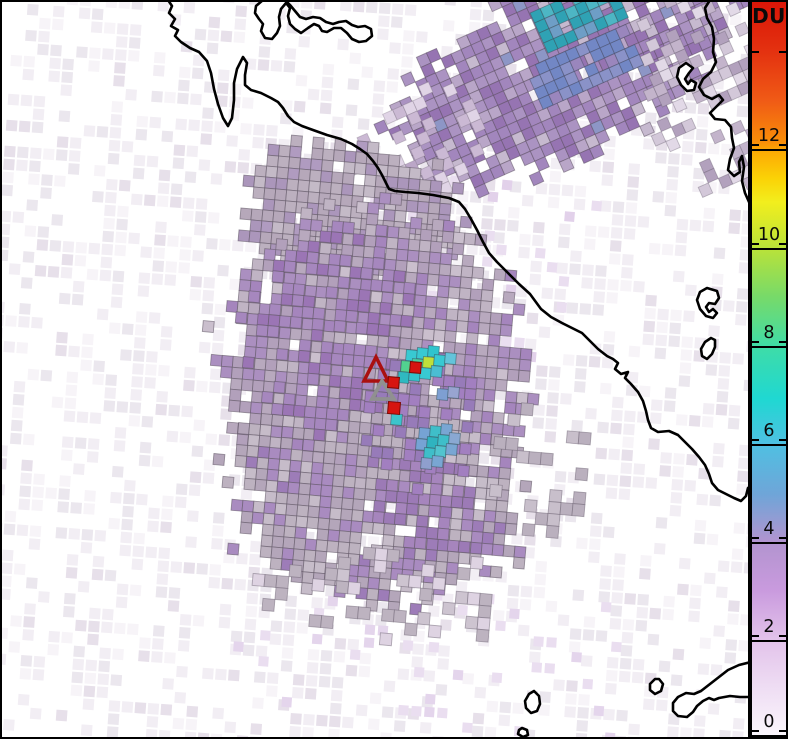  Describe the element at coordinates (313, 22) in the screenshot. I see `coastline-top-island-cluster` at that location.